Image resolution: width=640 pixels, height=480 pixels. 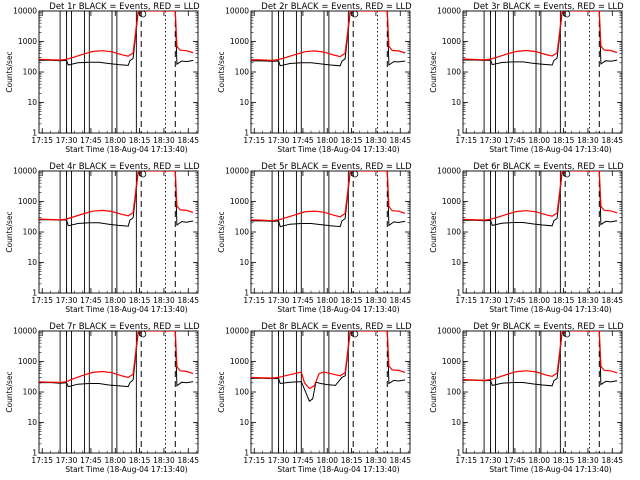 I want to click on panel-title: Det 7r BLACK = Events, RED = LLD, so click(x=124, y=327).